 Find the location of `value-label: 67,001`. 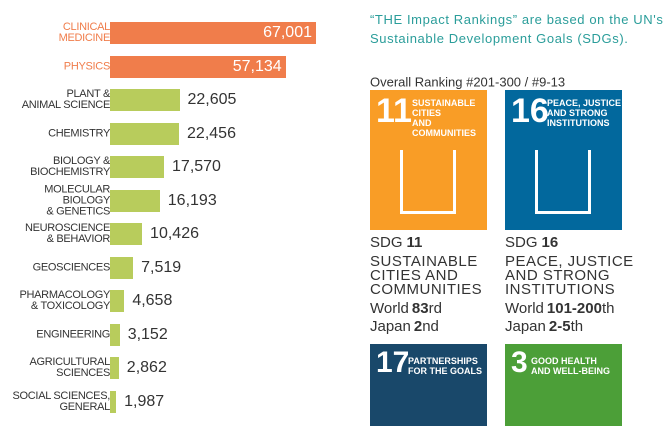

value-label: 67,001 is located at coordinates (287, 32).